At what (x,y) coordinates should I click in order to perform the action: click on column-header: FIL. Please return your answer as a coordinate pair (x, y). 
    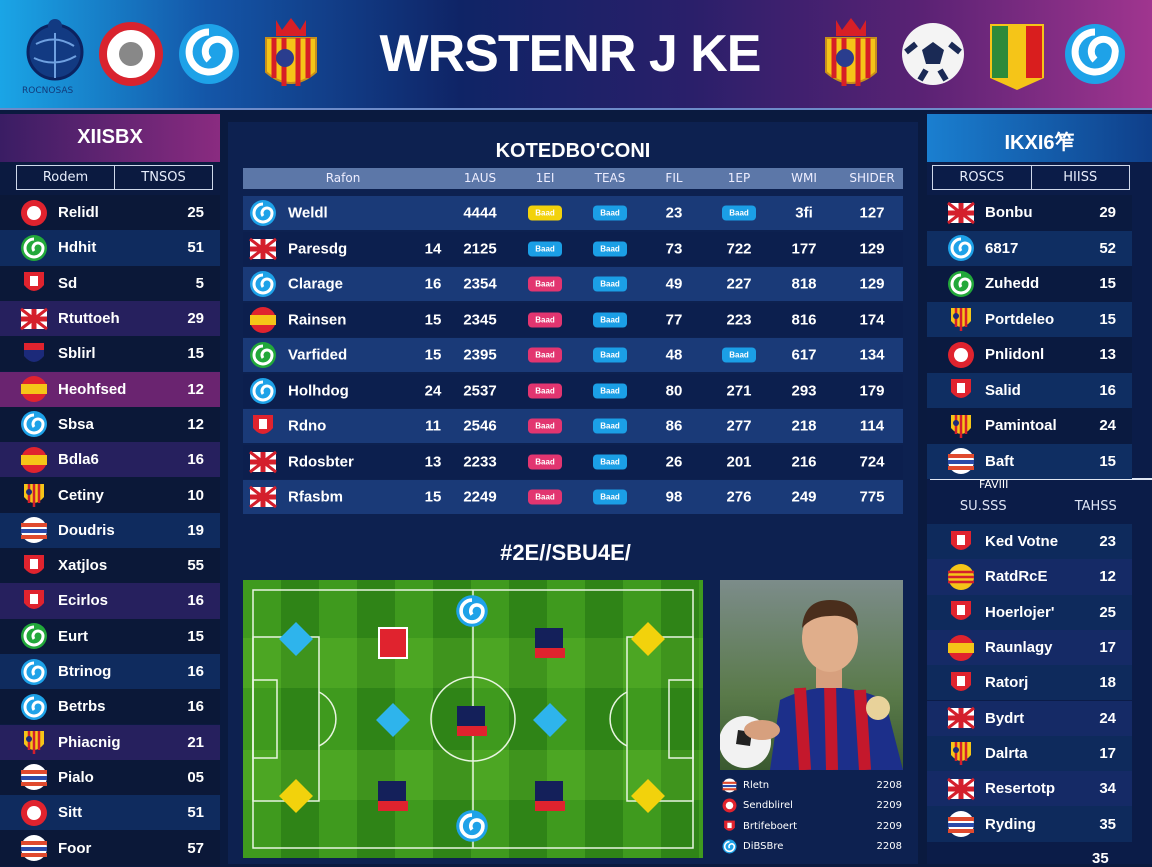
    Looking at the image, I should click on (673, 178).